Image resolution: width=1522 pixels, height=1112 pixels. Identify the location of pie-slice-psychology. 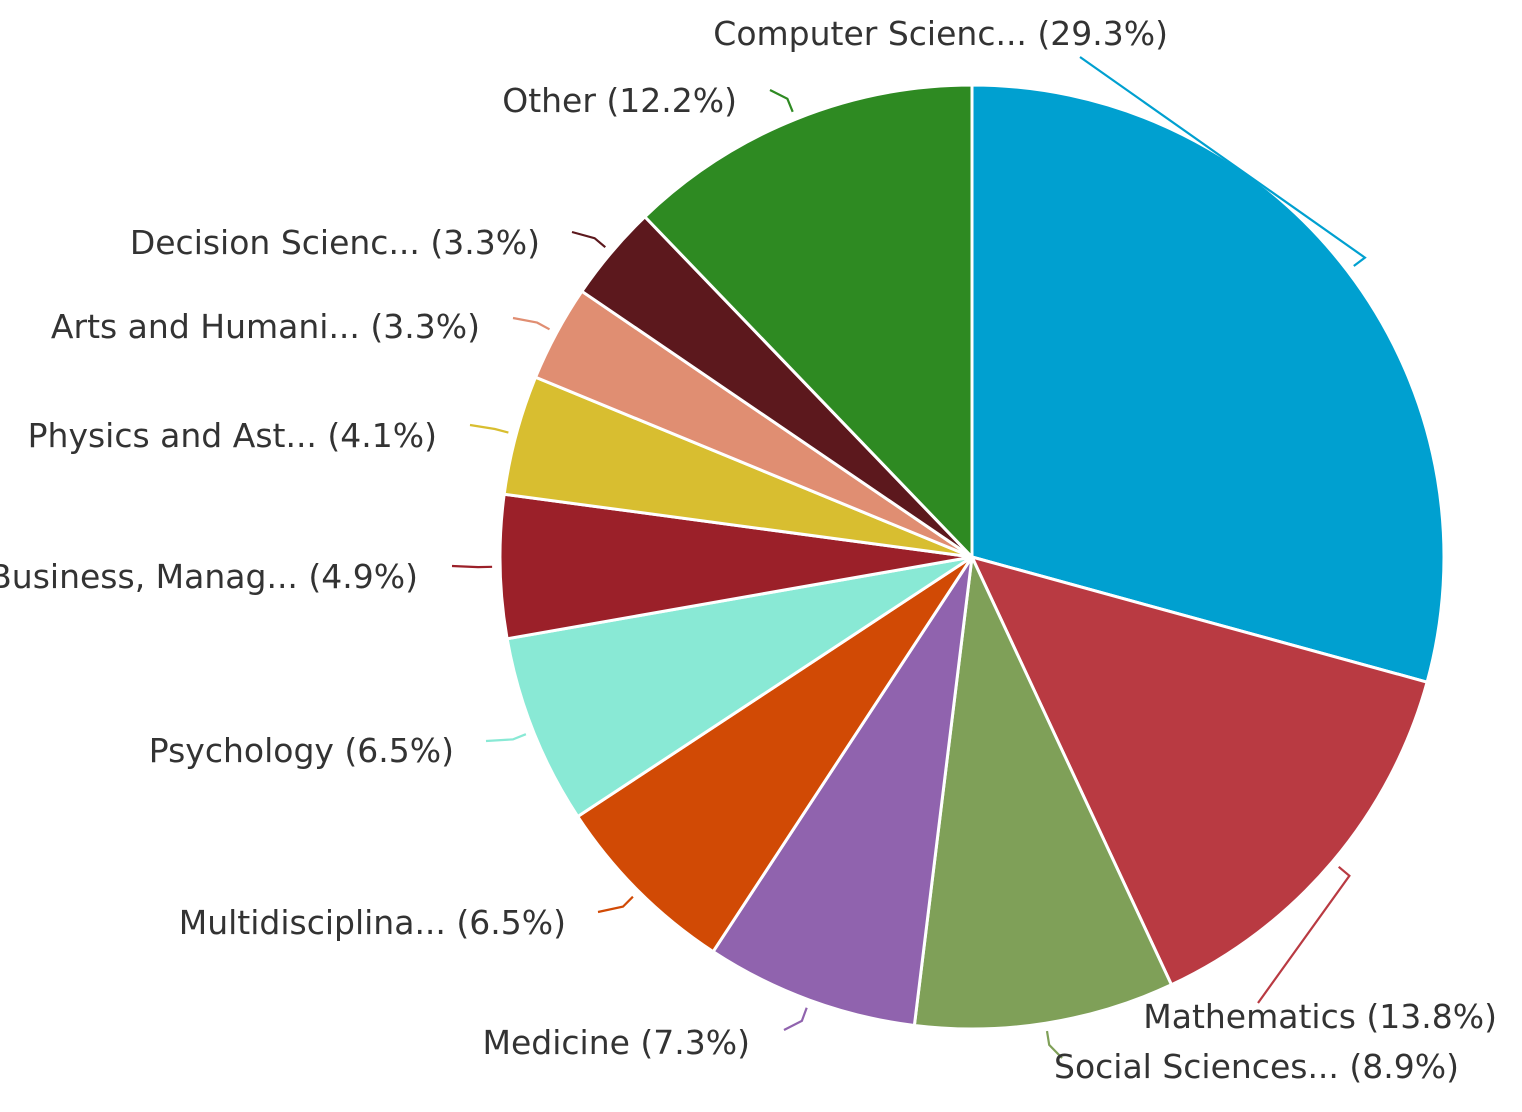
(739, 687).